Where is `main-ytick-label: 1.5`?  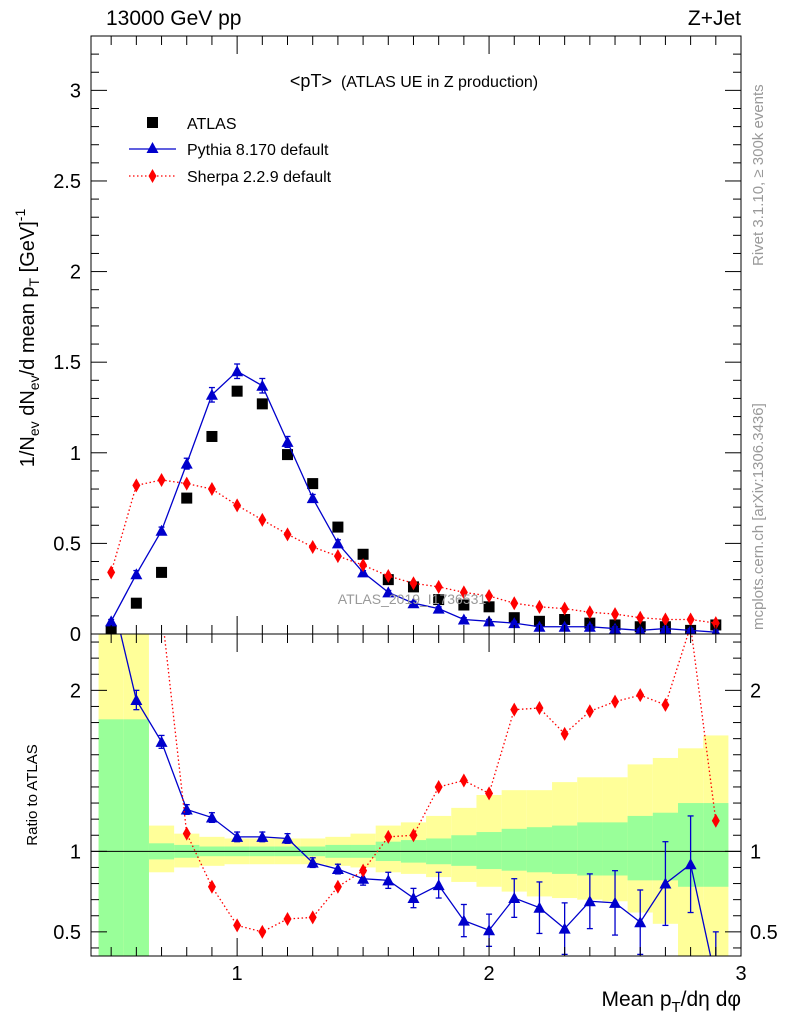 main-ytick-label: 1.5 is located at coordinates (67, 363).